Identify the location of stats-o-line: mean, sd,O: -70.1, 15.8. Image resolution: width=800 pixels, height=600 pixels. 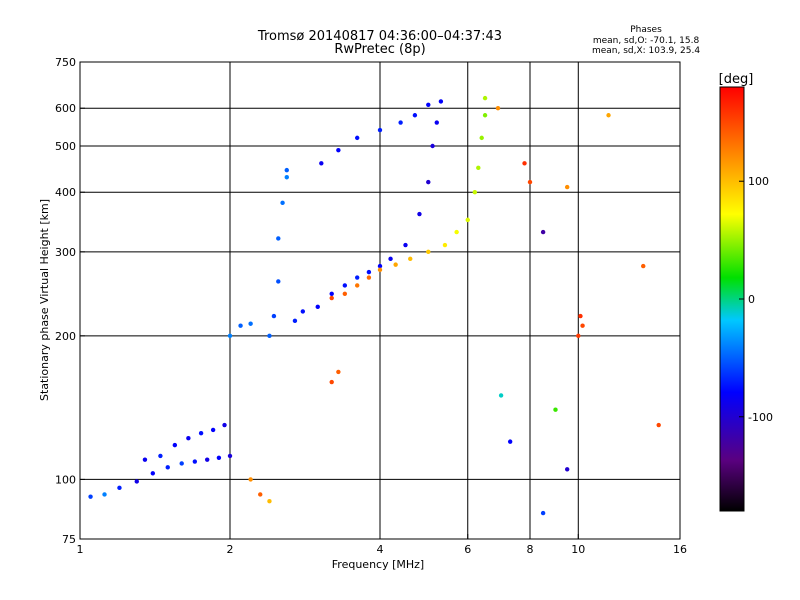
(646, 41).